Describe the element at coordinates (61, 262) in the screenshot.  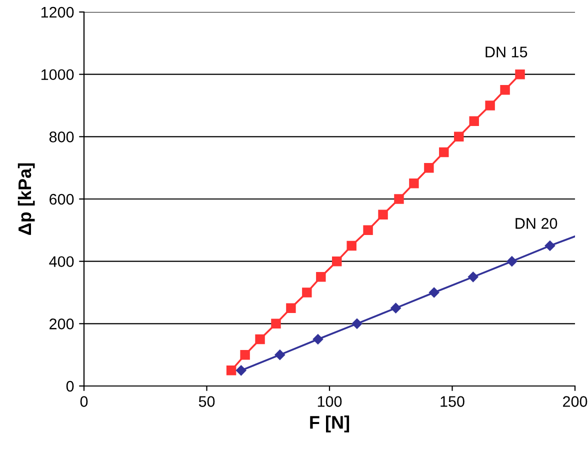
I see `y-tick-label: 400` at that location.